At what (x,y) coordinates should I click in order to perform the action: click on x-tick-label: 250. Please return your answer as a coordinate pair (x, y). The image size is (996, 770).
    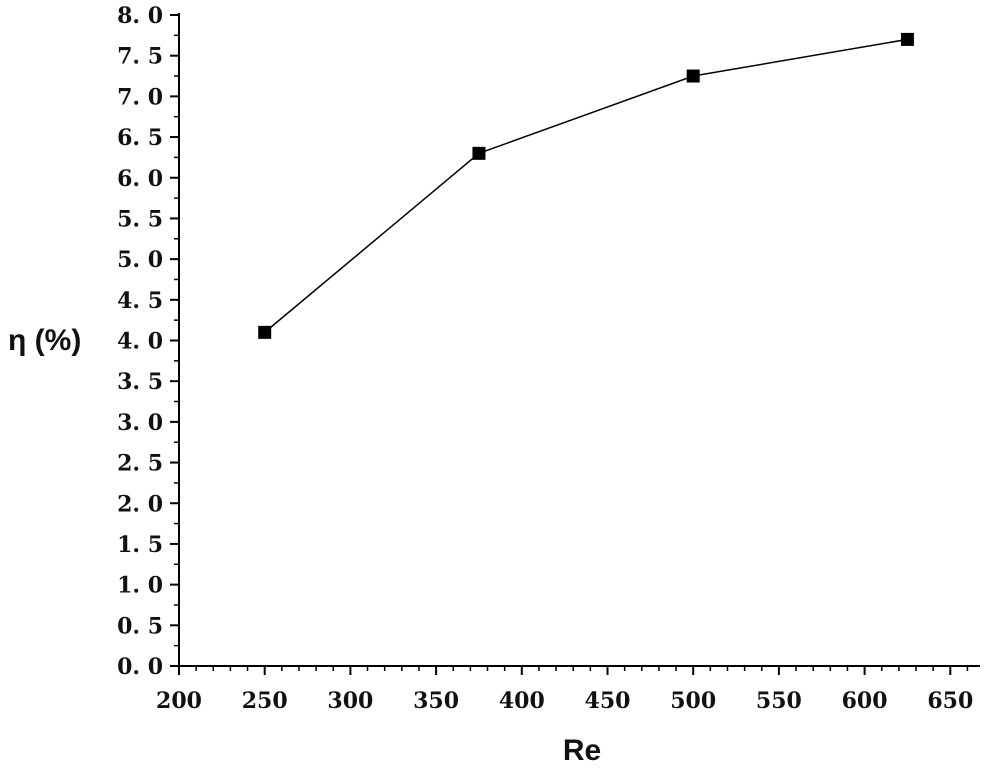
    Looking at the image, I should click on (265, 701).